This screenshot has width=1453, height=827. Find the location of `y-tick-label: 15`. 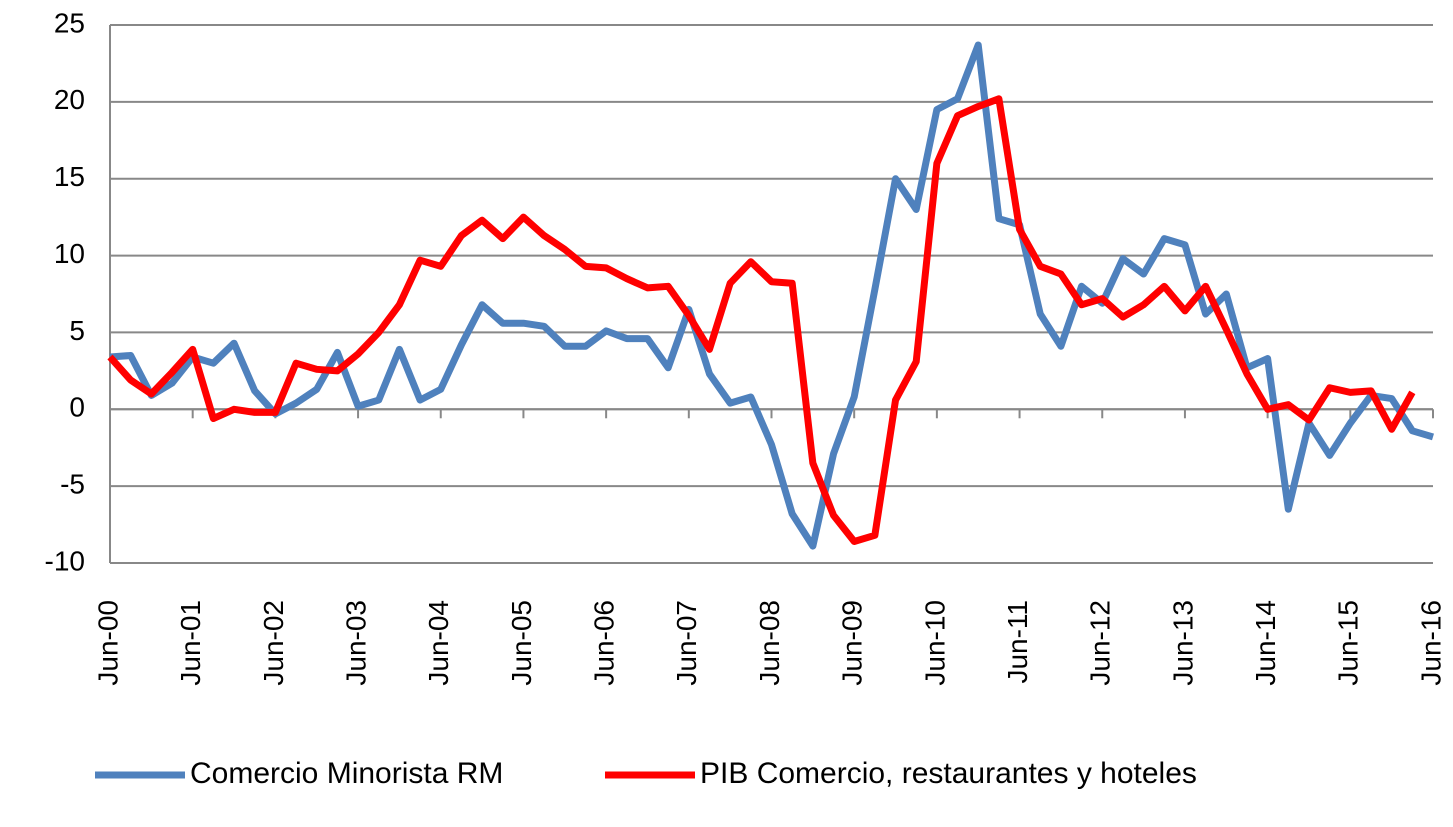

y-tick-label: 15 is located at coordinates (69, 176).